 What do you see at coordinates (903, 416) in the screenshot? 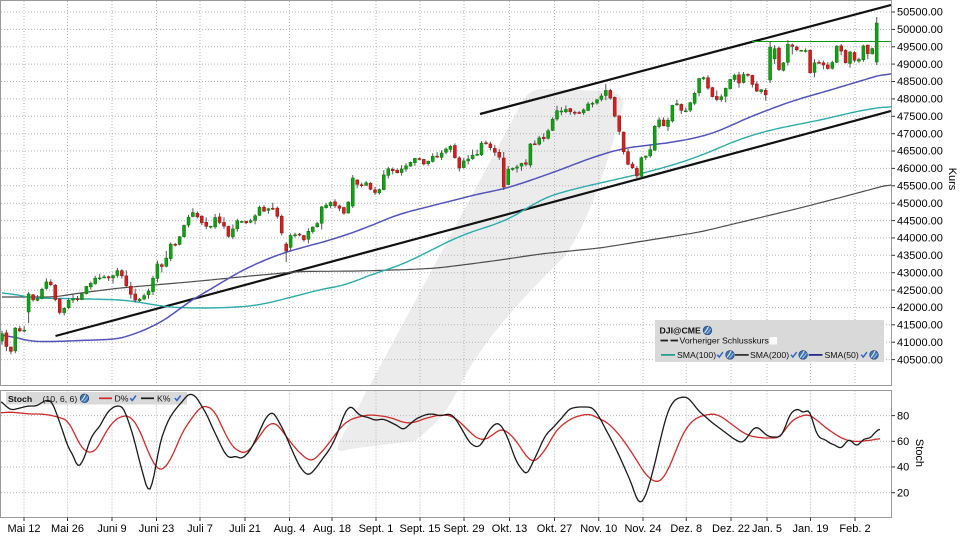
I see `svg-text: 80` at bounding box center [903, 416].